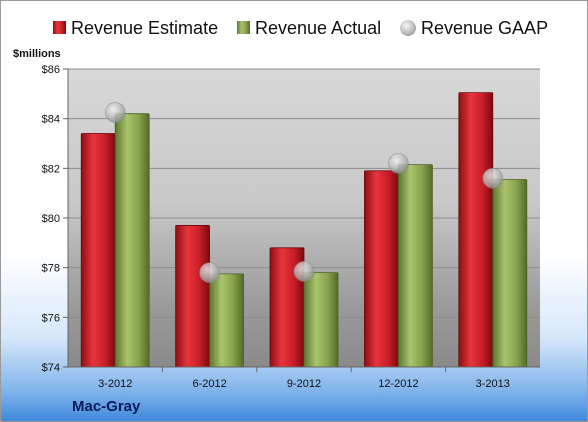 The height and width of the screenshot is (422, 588). I want to click on y-tick-label: $80, so click(51, 219).